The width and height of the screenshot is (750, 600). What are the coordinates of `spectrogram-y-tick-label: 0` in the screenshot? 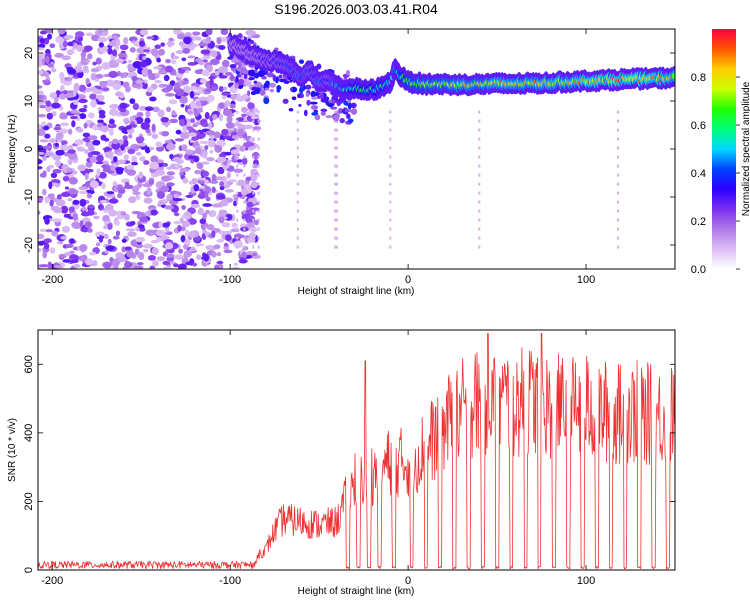 It's located at (29, 149).